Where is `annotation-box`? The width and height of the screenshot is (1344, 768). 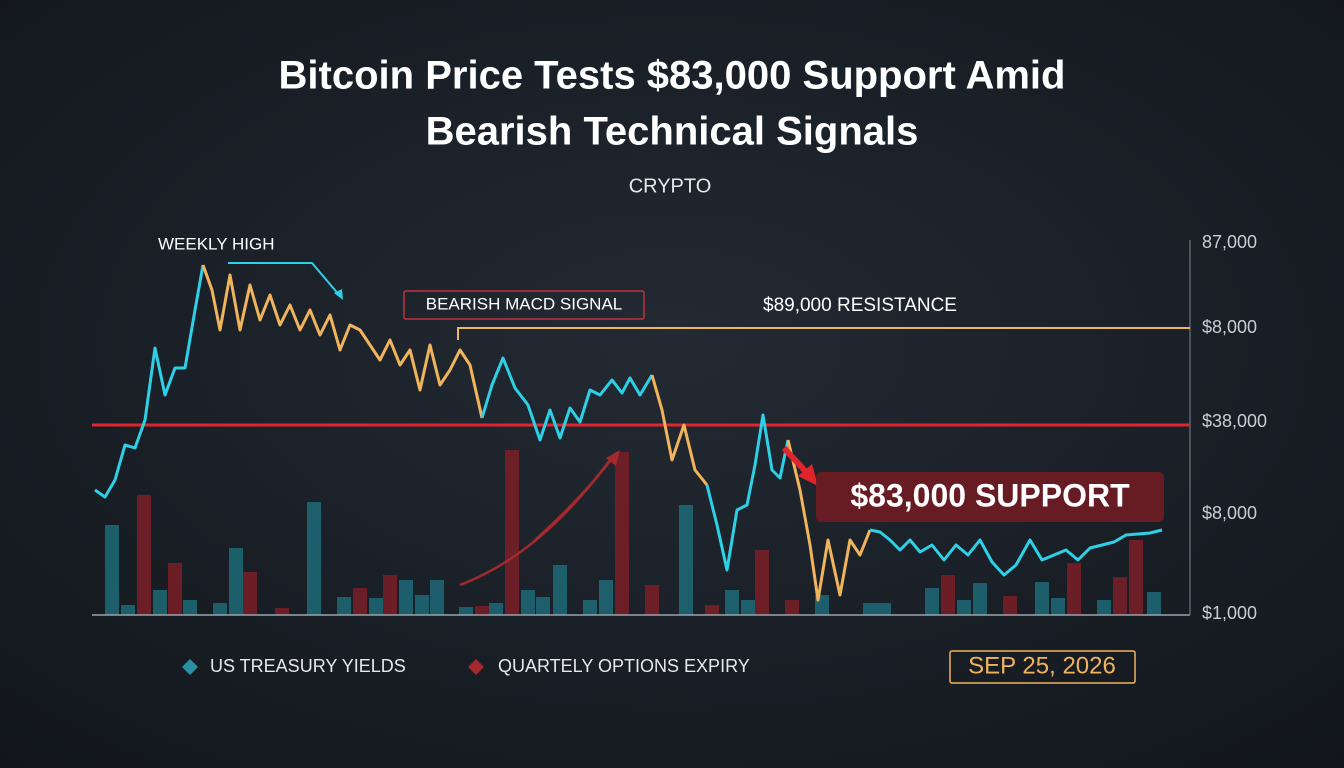
annotation-box is located at coordinates (524, 305).